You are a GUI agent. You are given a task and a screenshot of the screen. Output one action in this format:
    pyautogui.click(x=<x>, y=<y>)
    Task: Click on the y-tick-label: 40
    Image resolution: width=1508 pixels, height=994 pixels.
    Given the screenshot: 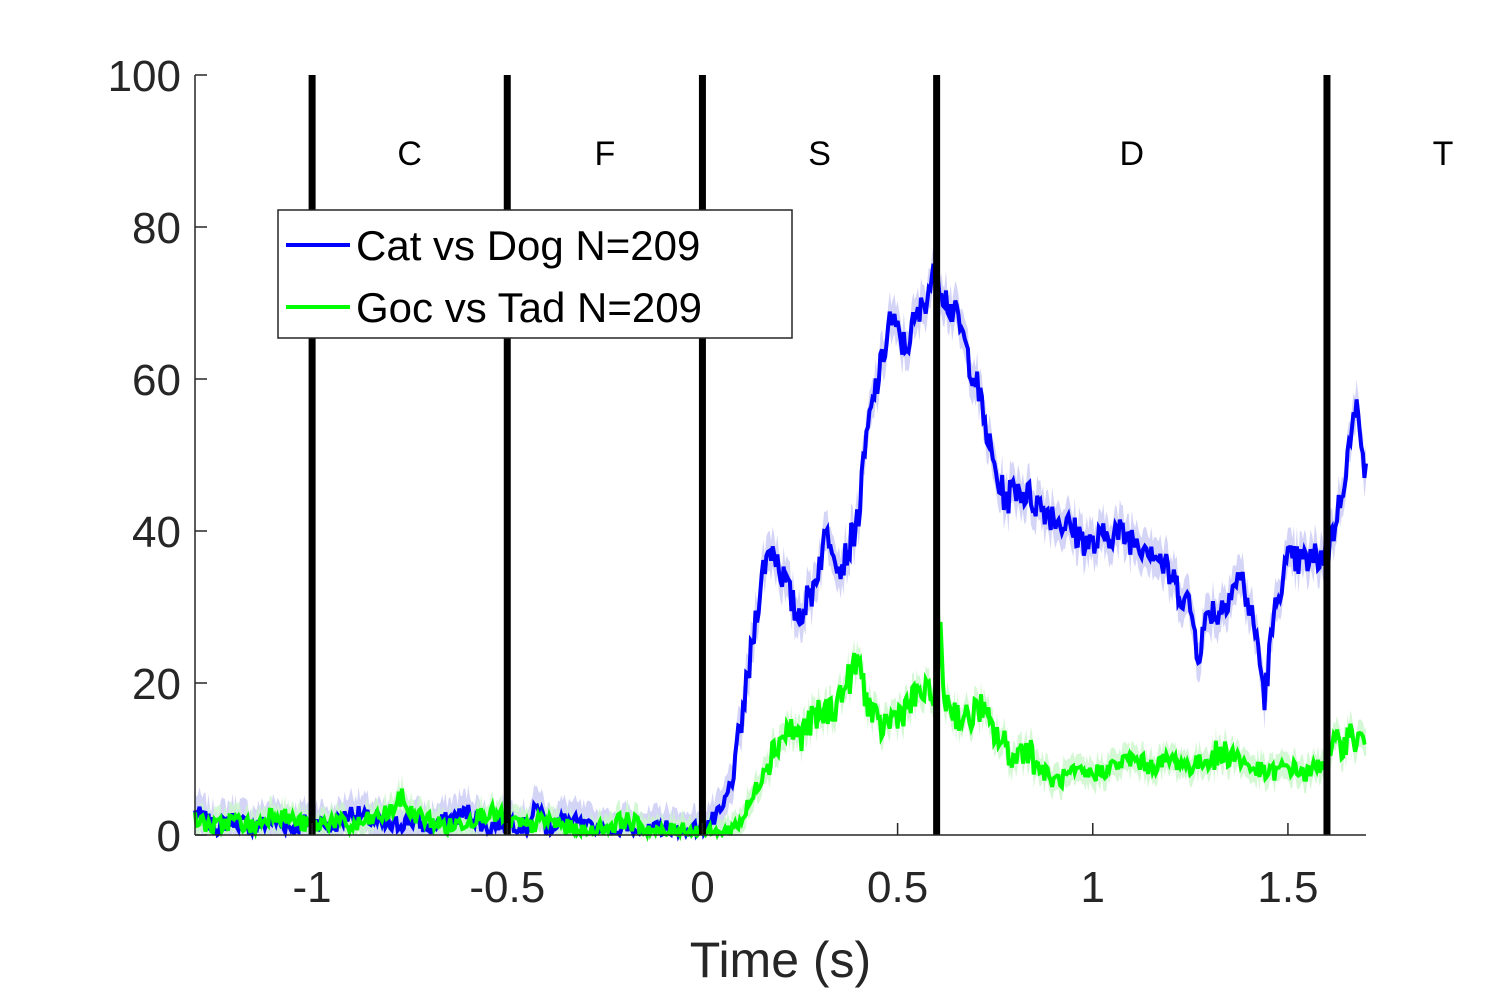 What is the action you would take?
    pyautogui.click(x=156, y=532)
    